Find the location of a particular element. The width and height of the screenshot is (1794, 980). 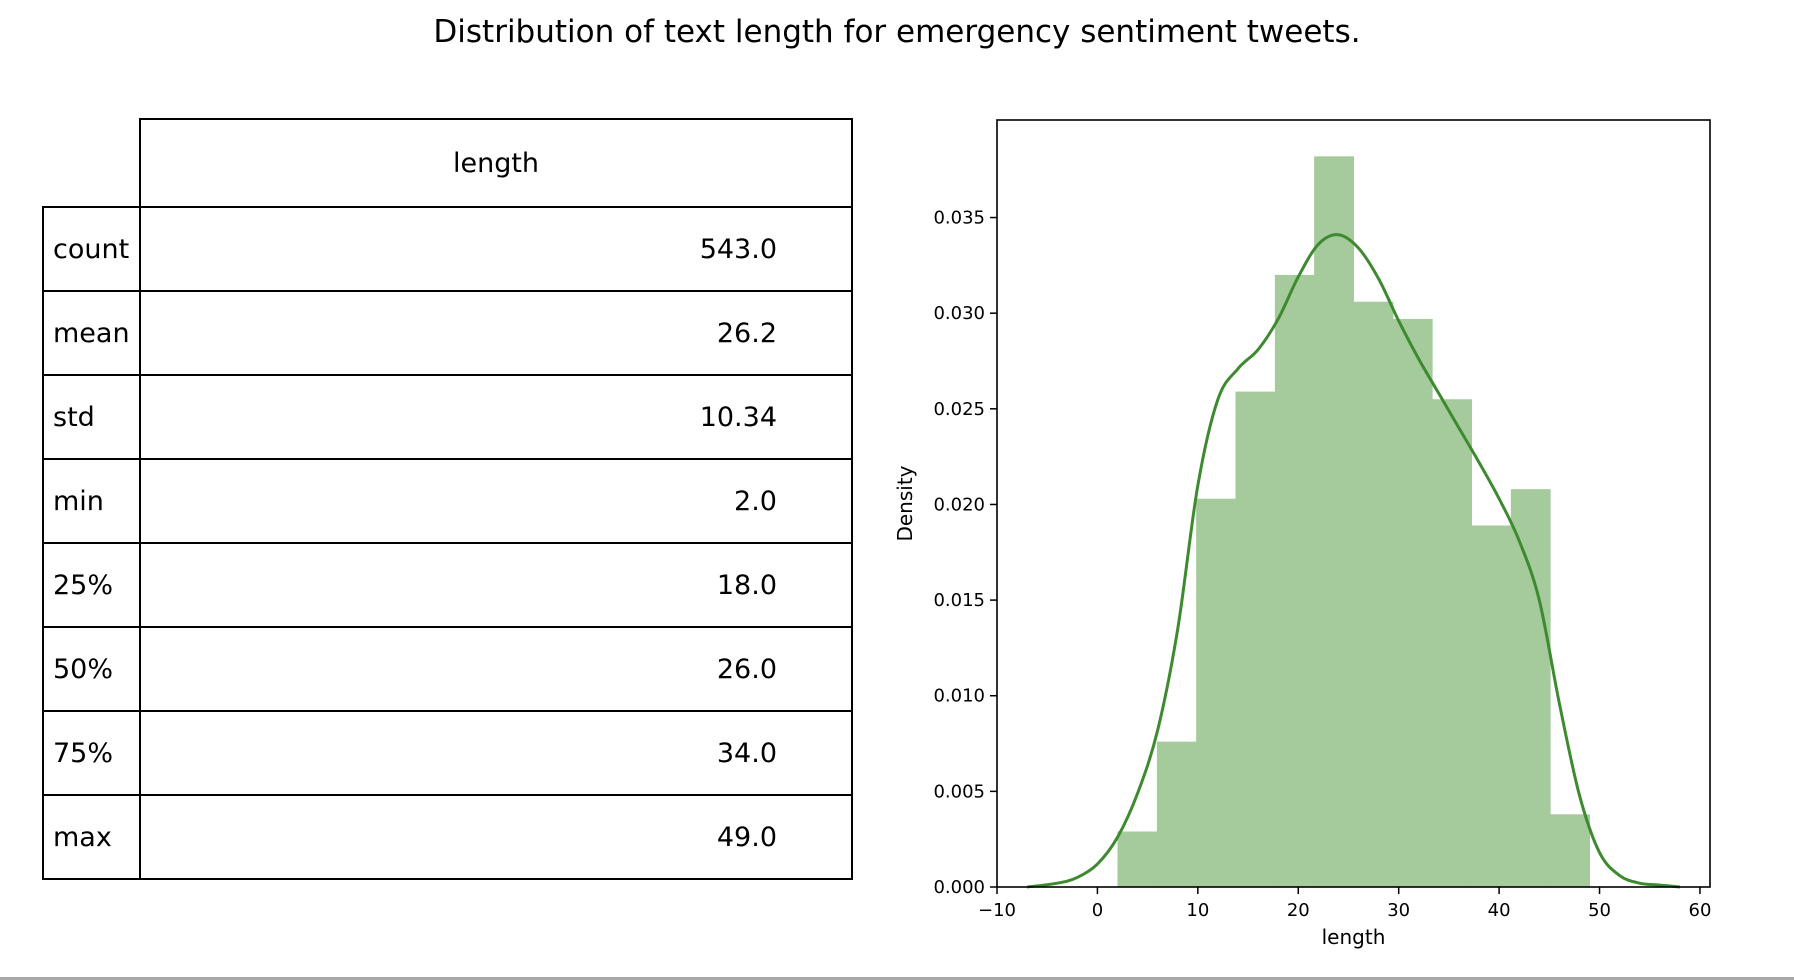

table-row: 25% 18.0 is located at coordinates (447, 585).